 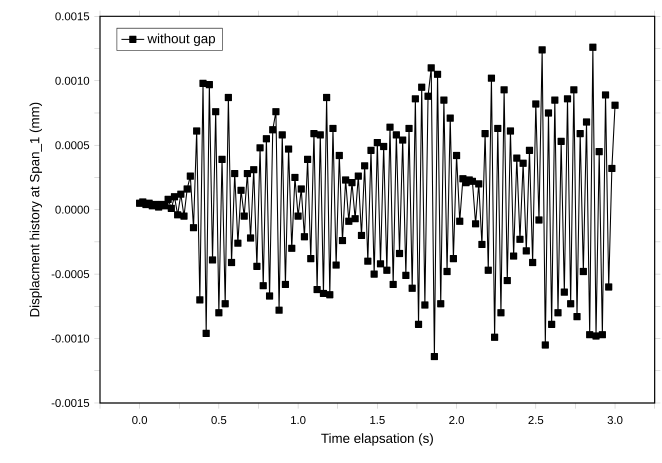 I want to click on legend-label: without gap, so click(x=181, y=40).